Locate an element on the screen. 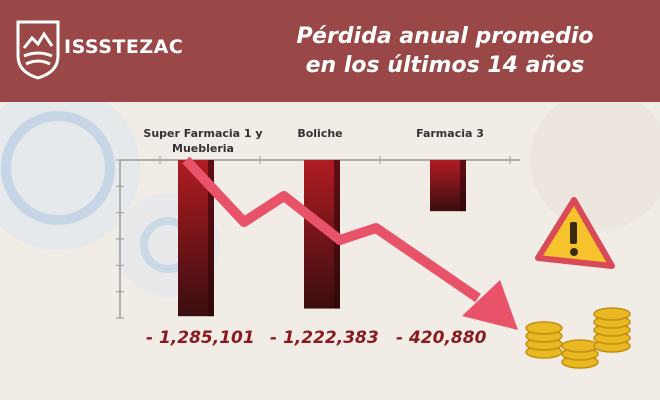  title-line-2: en los últimos 14 años is located at coordinates (445, 65).